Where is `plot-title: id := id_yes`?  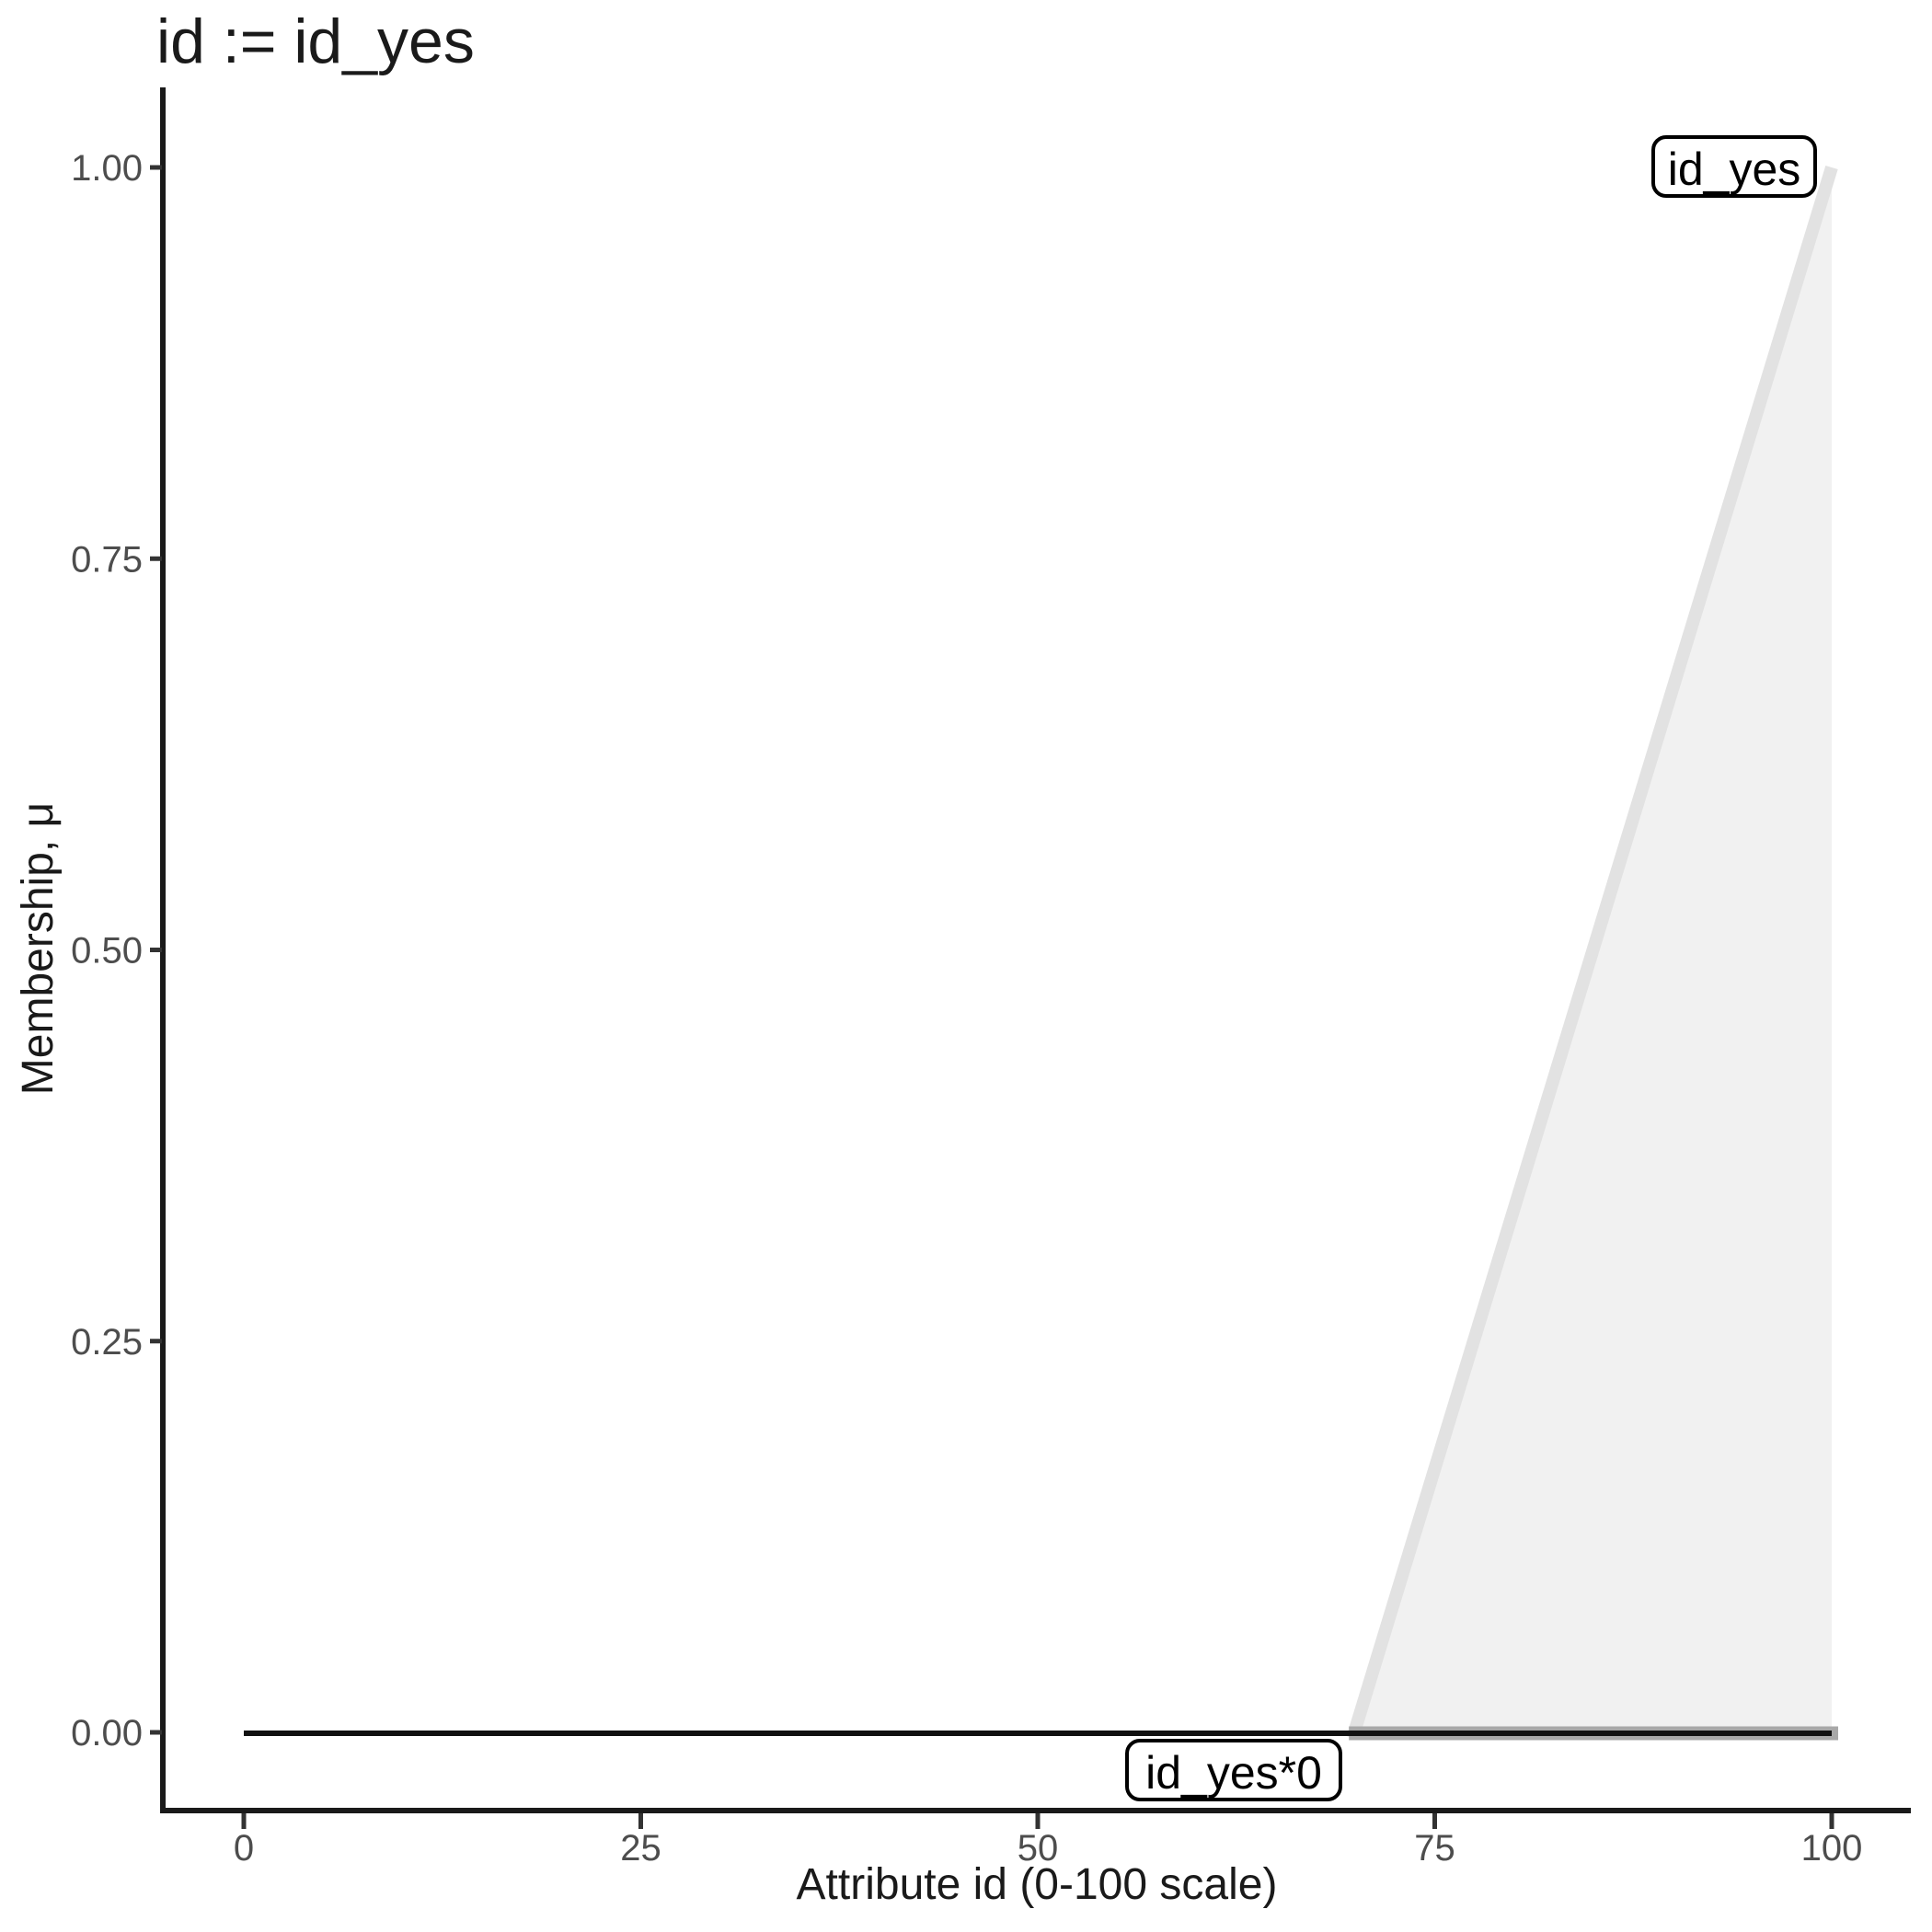 plot-title: id := id_yes is located at coordinates (315, 41).